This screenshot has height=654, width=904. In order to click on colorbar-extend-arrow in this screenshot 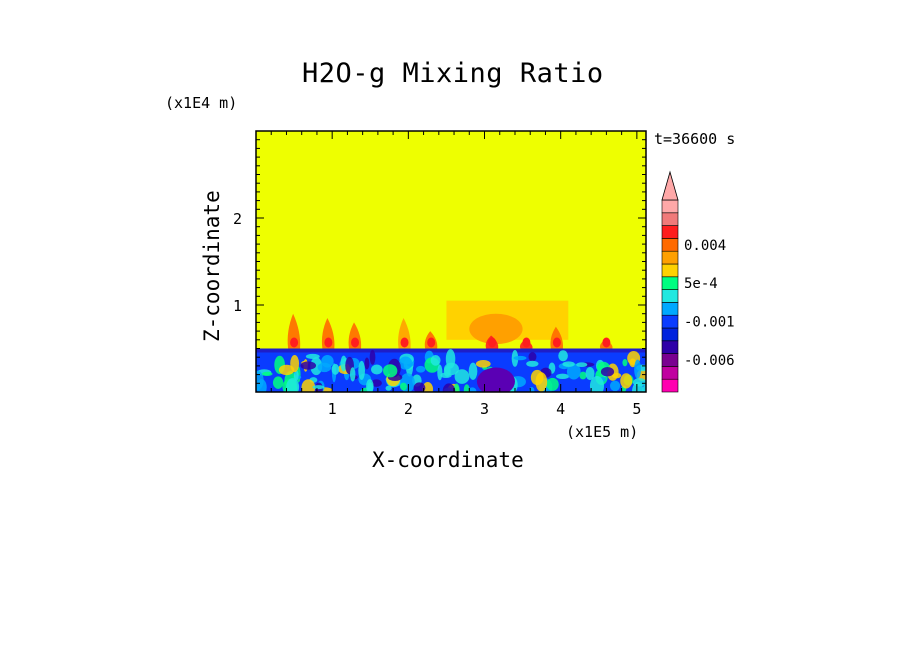, I will do `click(670, 185)`.